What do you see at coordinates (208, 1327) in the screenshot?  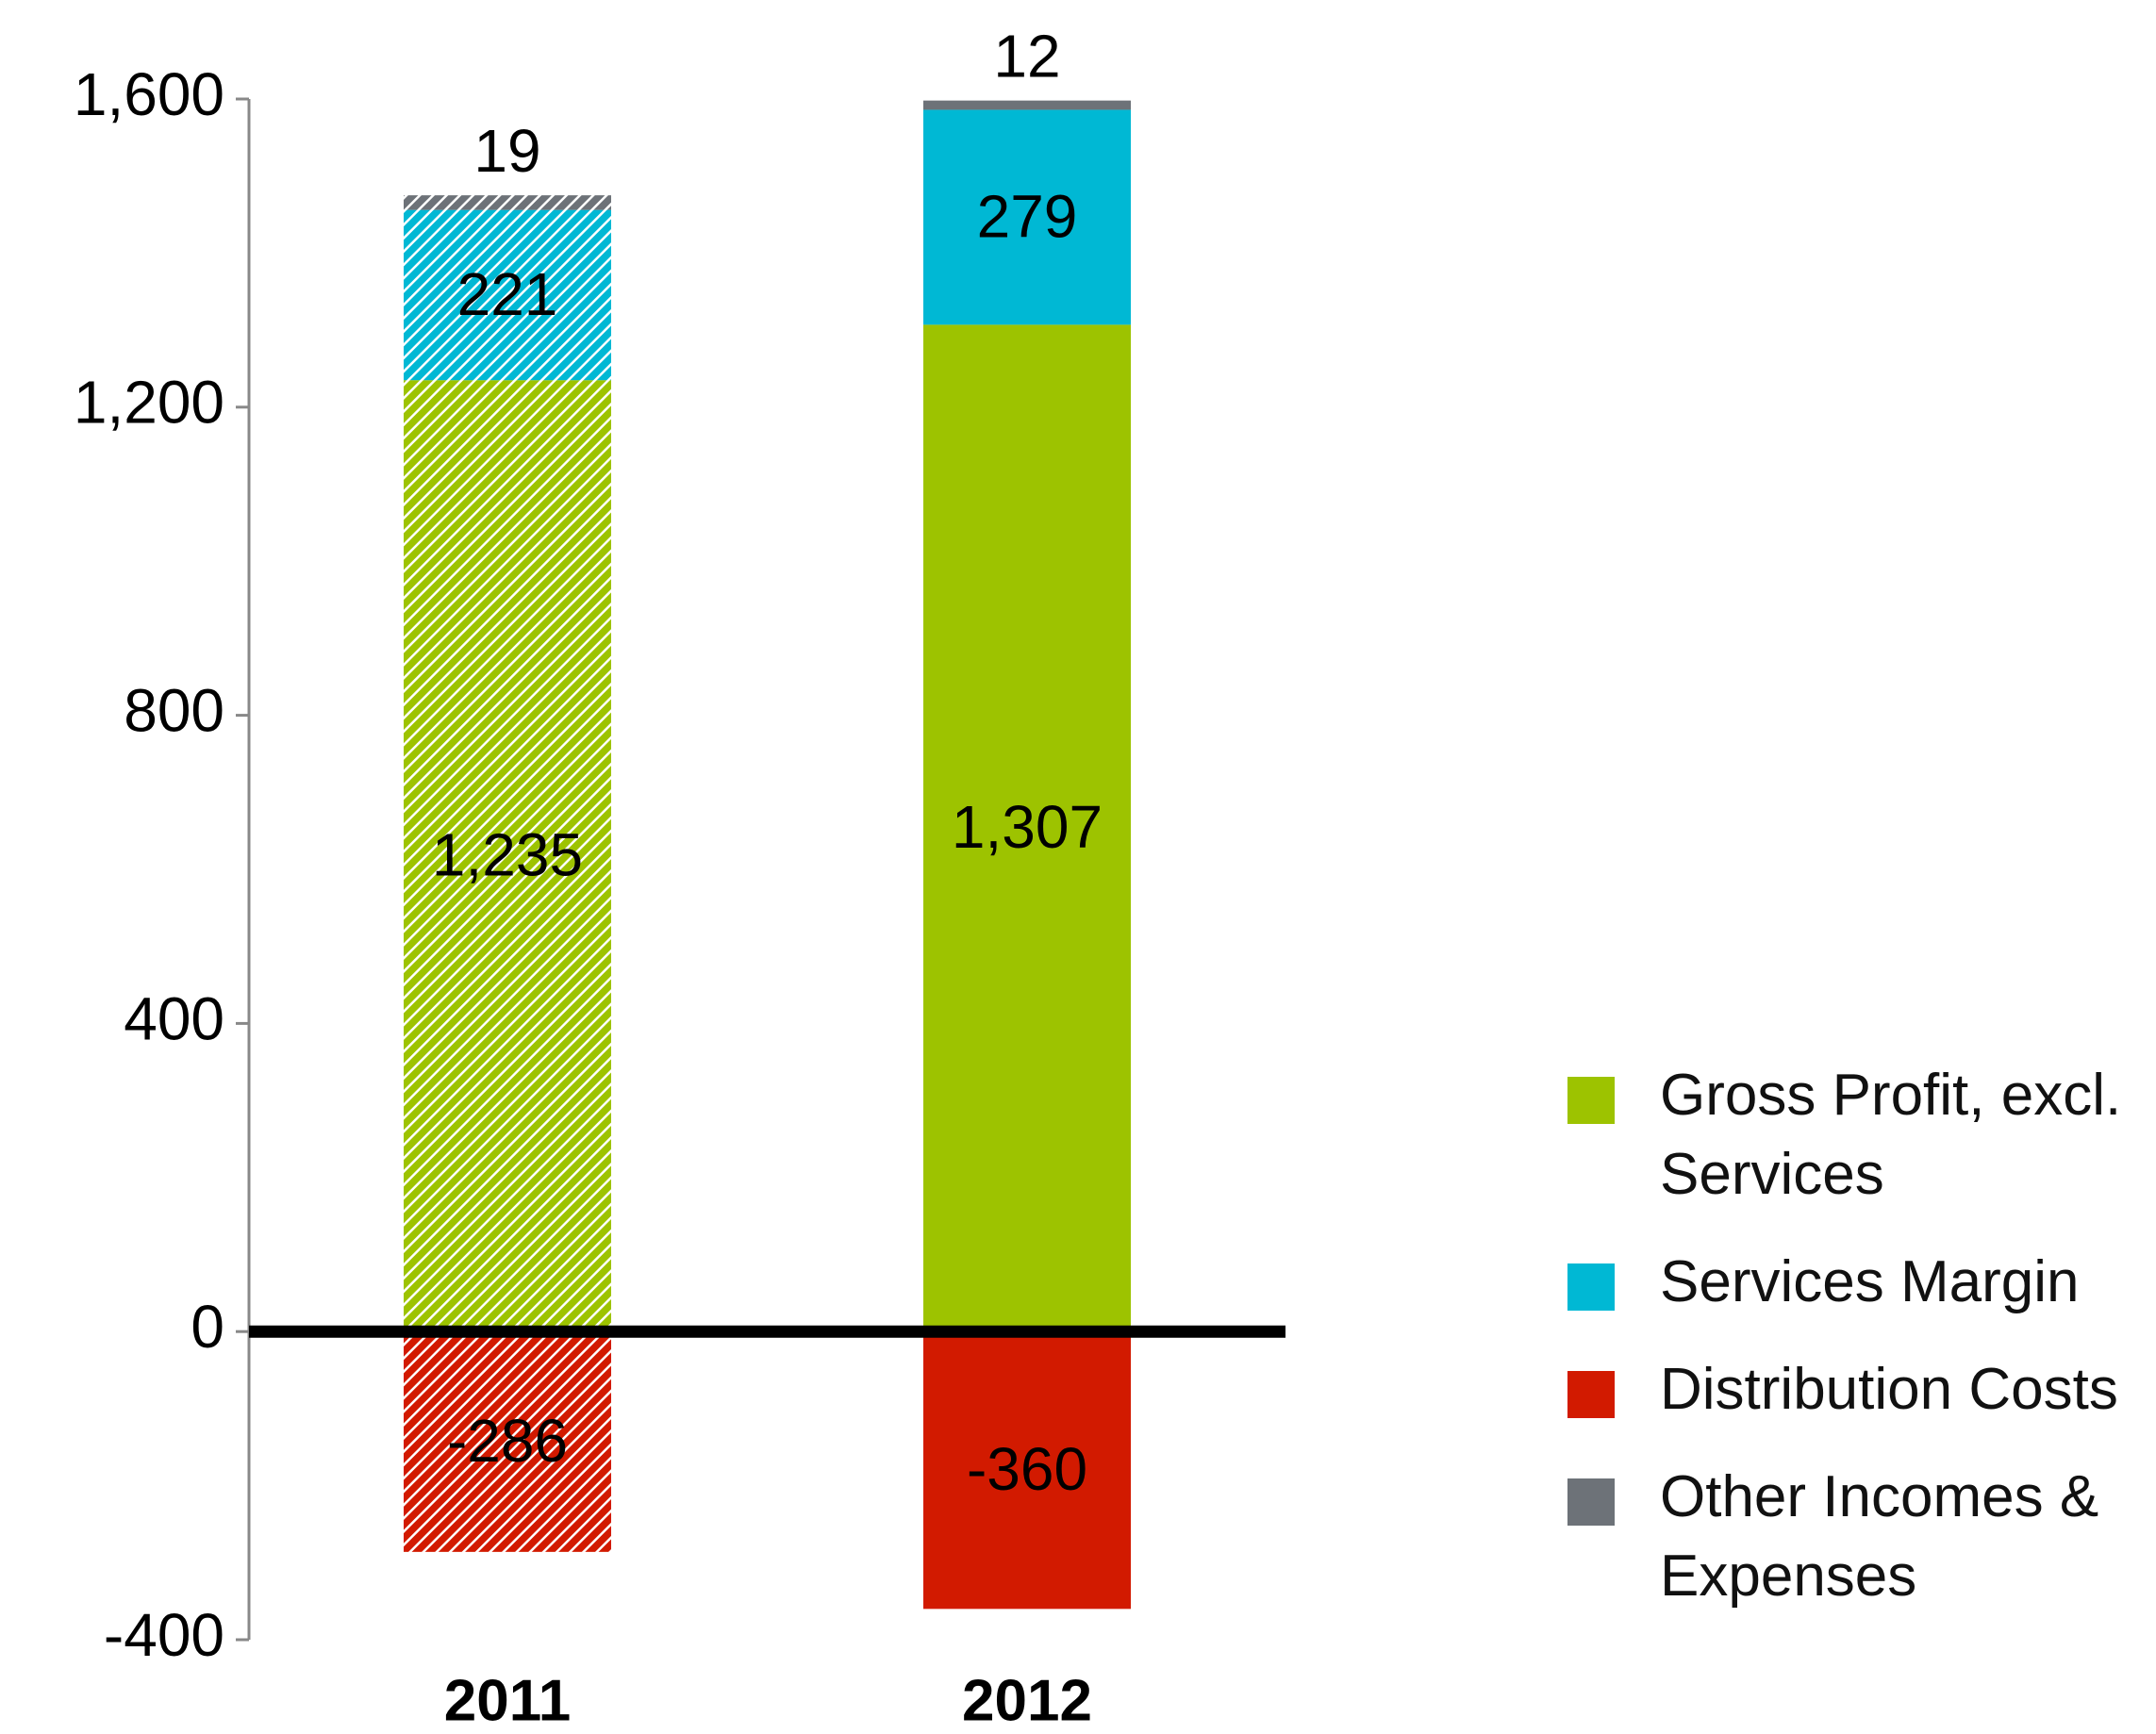 I see `y-tick-label: 0` at bounding box center [208, 1327].